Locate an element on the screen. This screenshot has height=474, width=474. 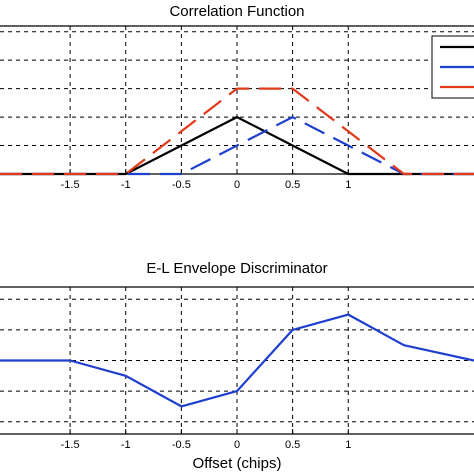
x-axis-label: Offset (chips) is located at coordinates (237, 463).